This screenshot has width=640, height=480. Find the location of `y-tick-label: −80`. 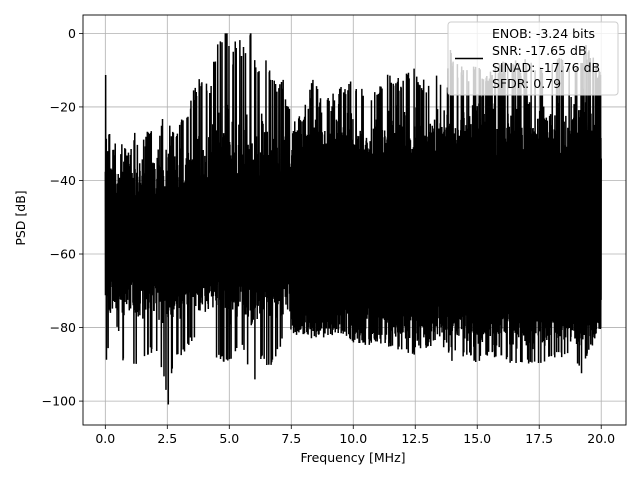

y-tick-label: −80 is located at coordinates (63, 327).